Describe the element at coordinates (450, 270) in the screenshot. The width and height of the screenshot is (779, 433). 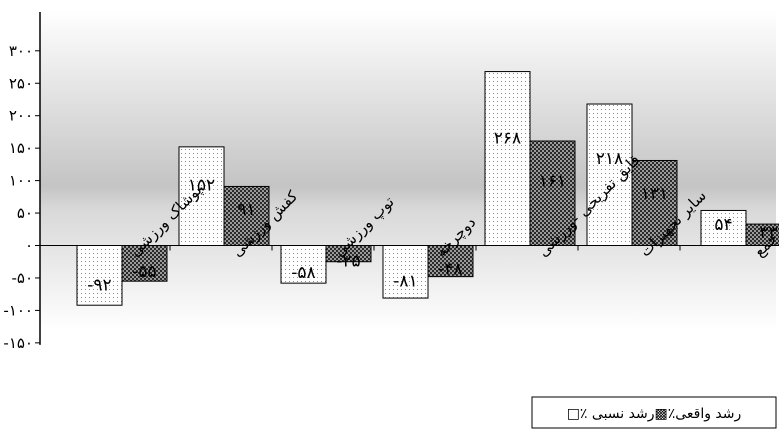
I see `label-real-growth-4: -۴۸` at that location.